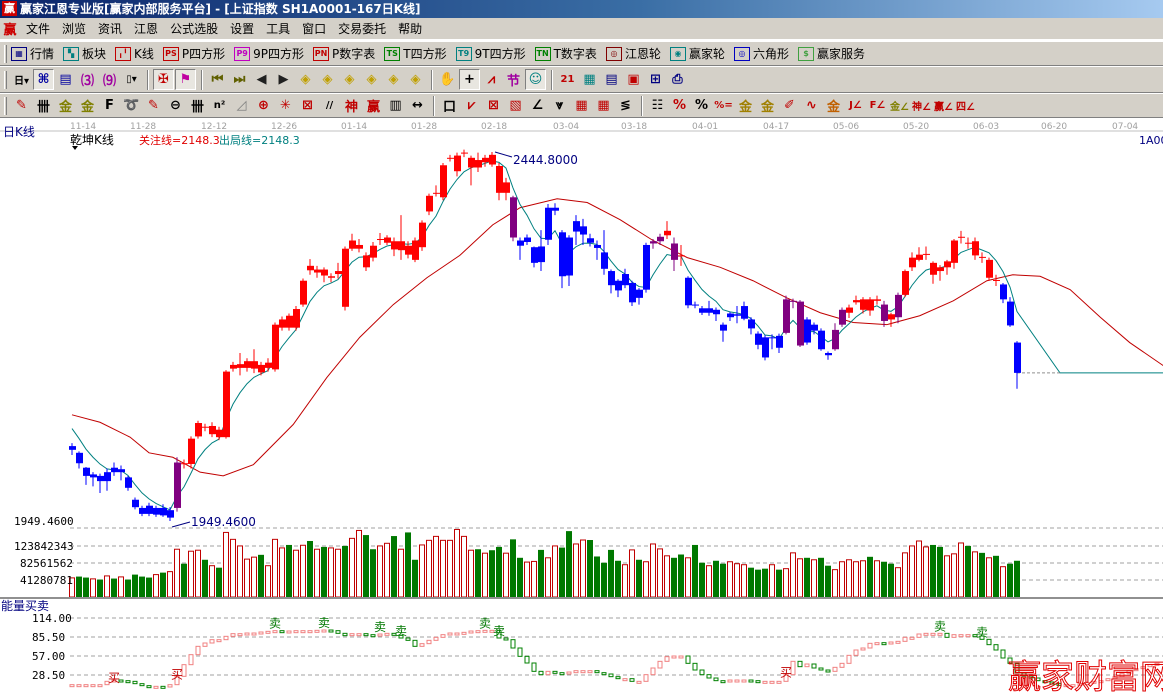  I want to click on zoom-right-button: ◈, so click(327, 79).